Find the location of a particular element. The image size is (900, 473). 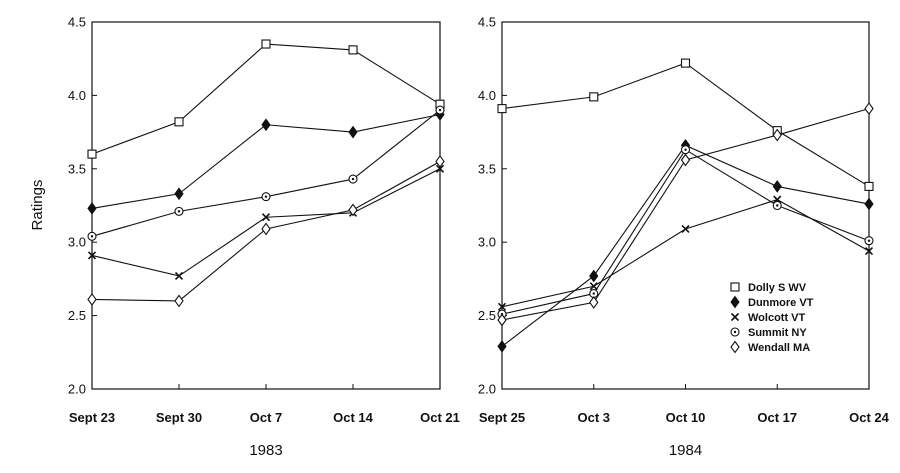

series-wendall-ma is located at coordinates (266, 231).